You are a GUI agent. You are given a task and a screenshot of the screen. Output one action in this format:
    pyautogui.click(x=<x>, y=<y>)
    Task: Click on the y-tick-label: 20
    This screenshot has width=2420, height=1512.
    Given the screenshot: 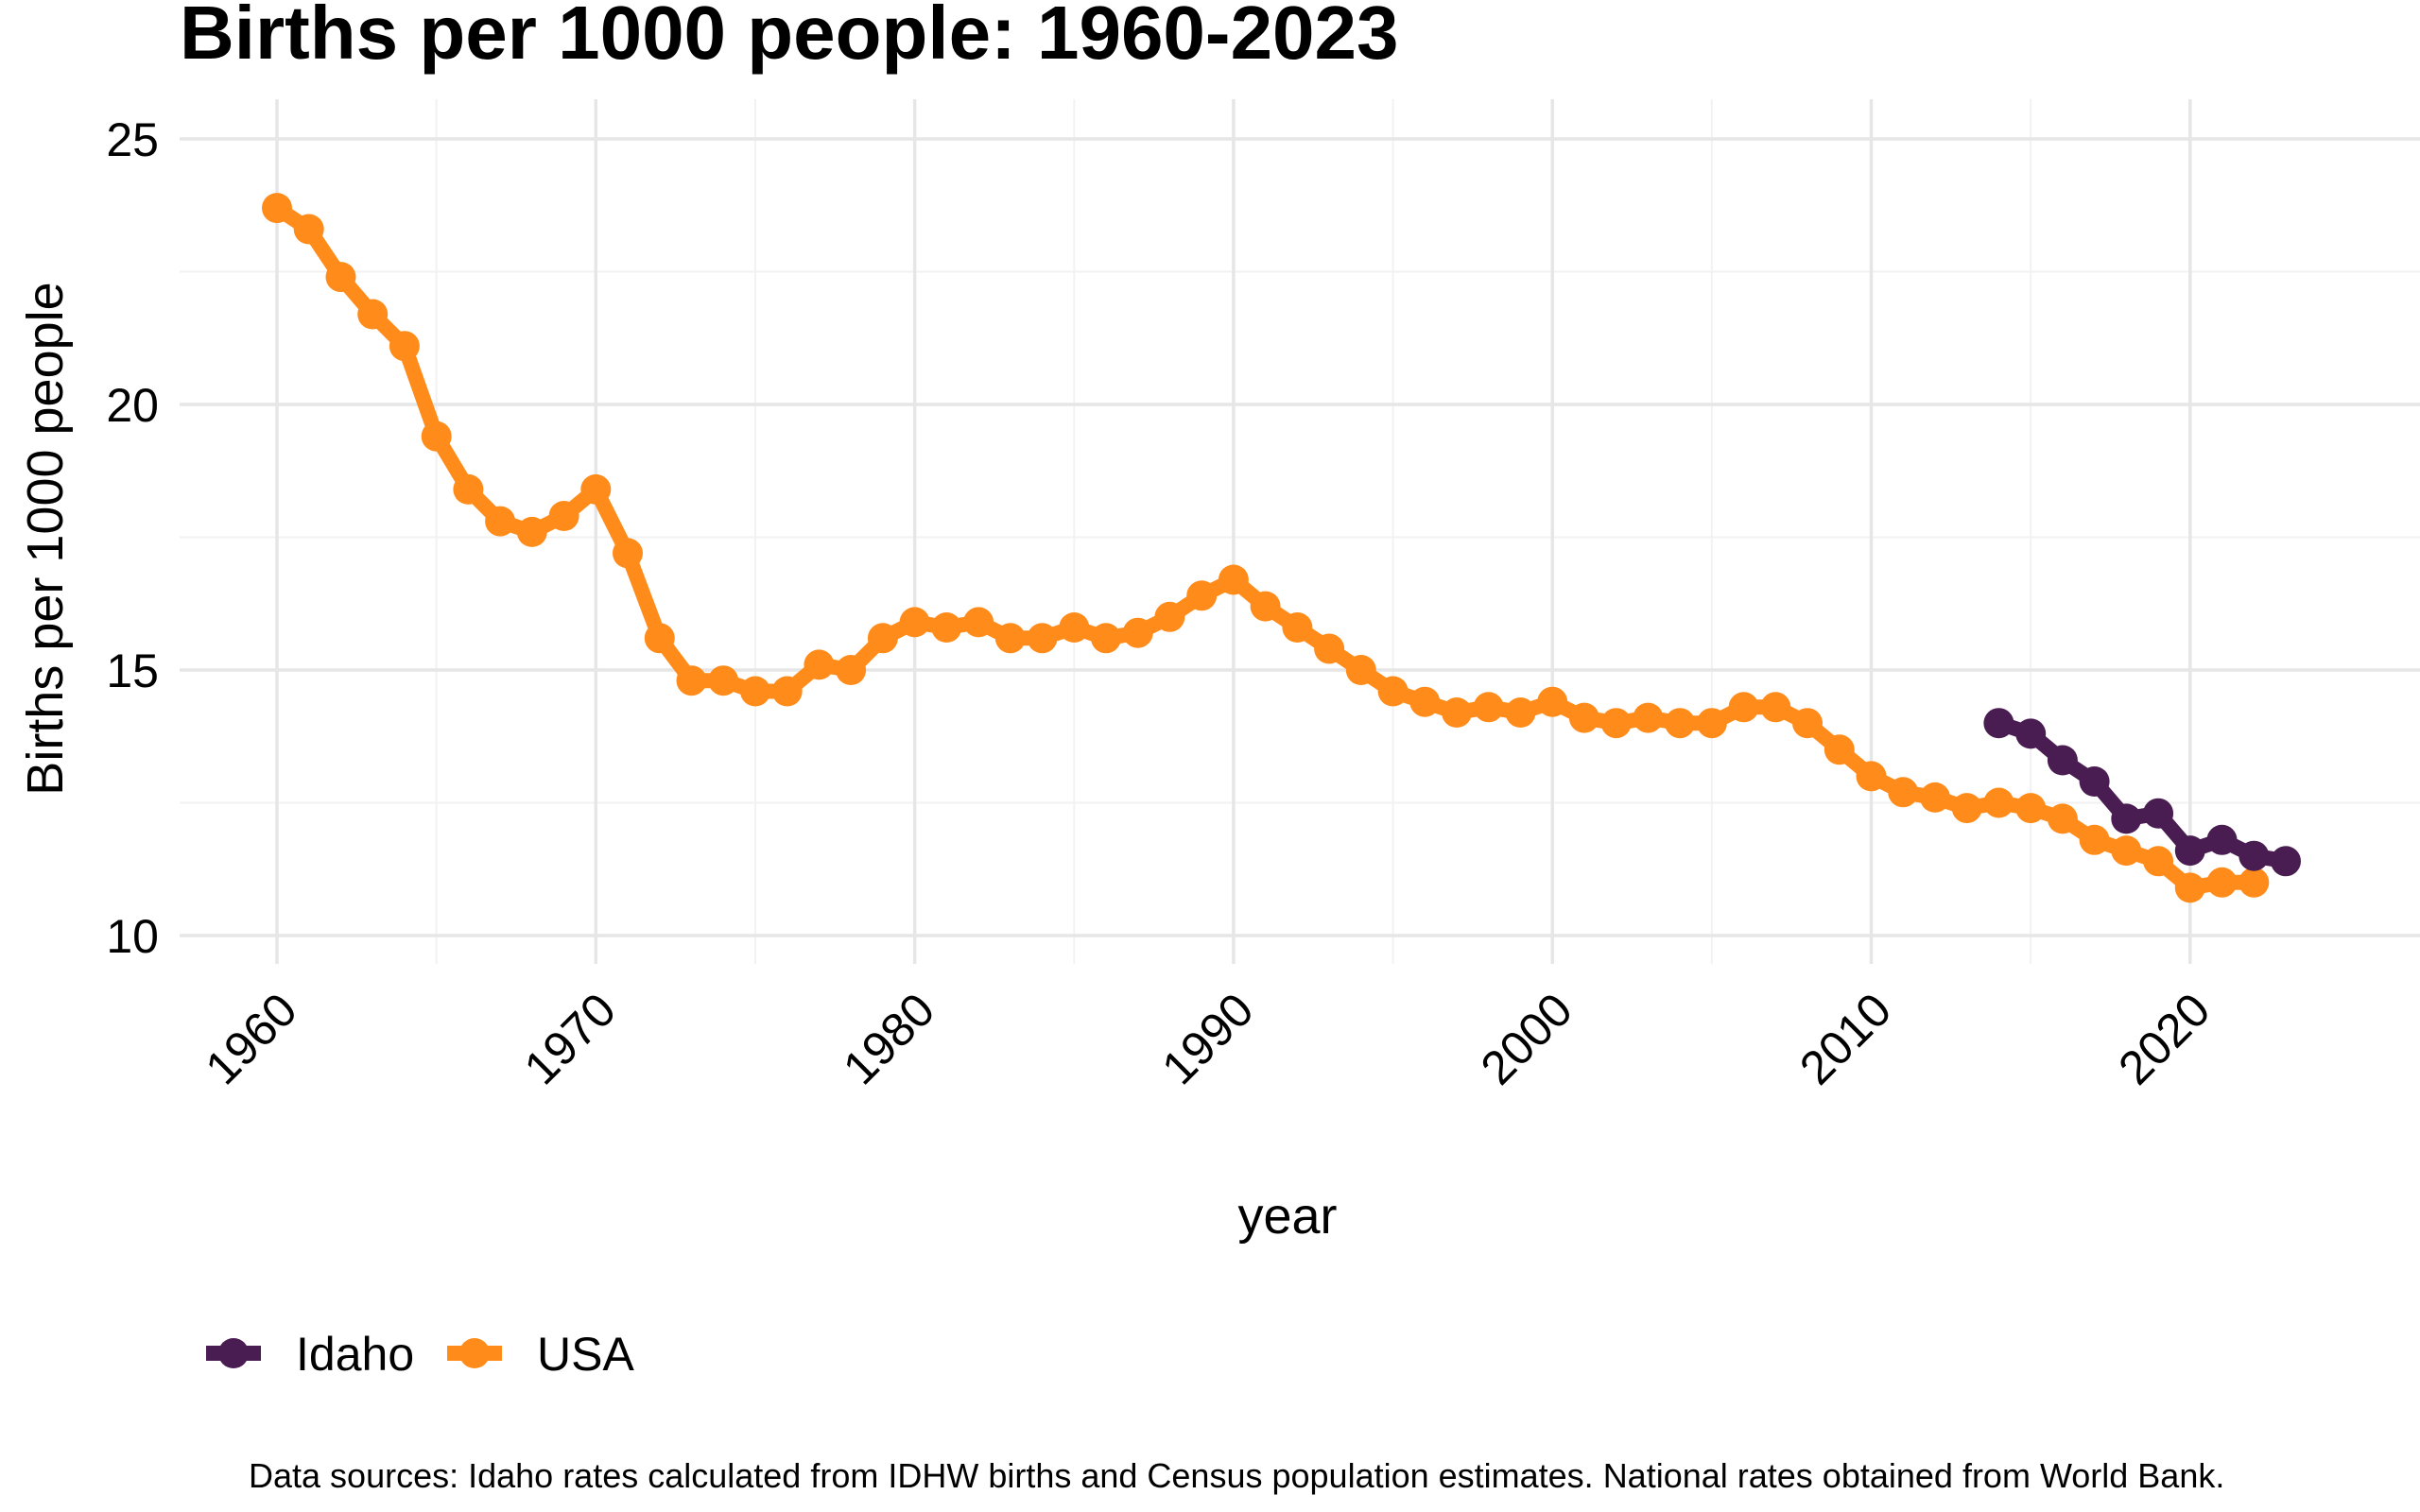 What is the action you would take?
    pyautogui.click(x=132, y=405)
    